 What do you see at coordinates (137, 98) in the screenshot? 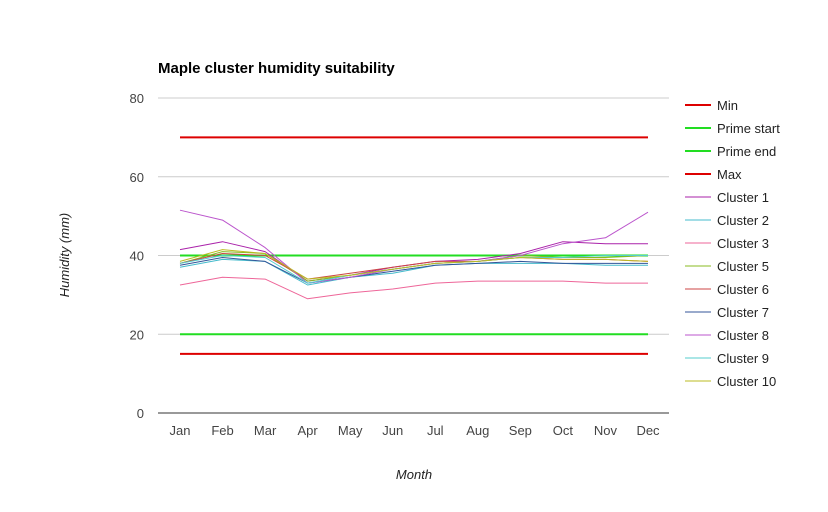
I see `y-tick-label: 80` at bounding box center [137, 98].